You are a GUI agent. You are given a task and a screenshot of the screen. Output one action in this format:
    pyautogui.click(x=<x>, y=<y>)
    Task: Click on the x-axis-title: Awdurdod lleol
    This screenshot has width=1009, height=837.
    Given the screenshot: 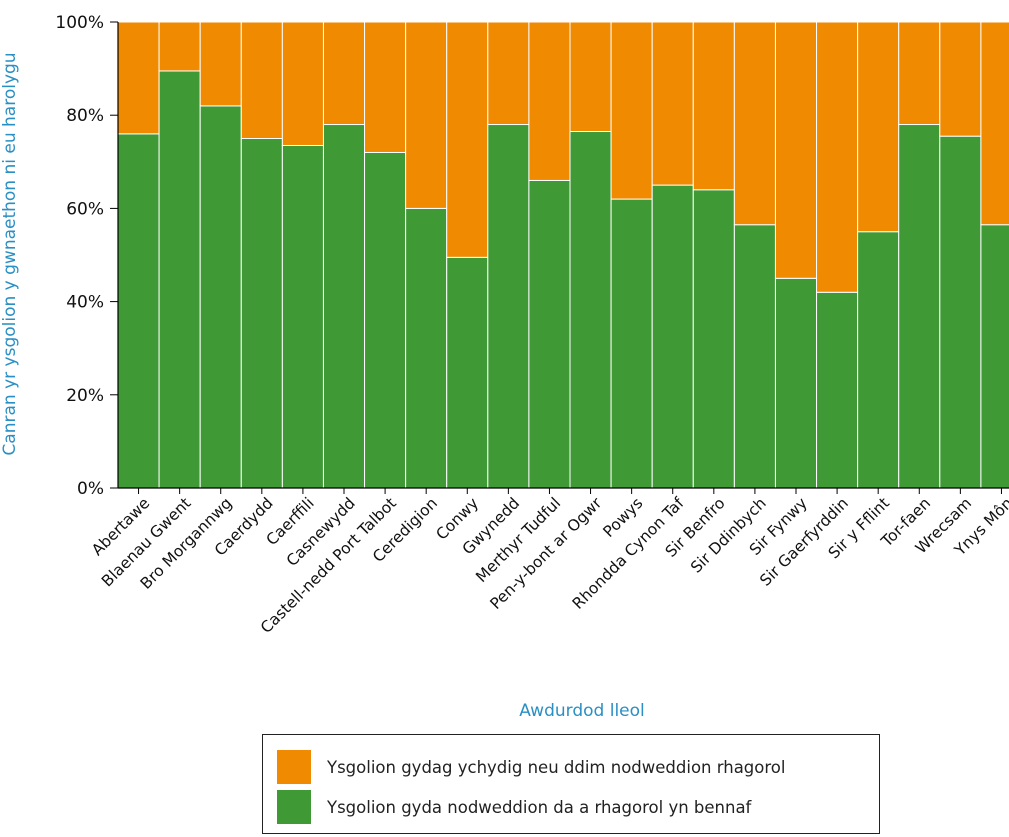 What is the action you would take?
    pyautogui.click(x=582, y=711)
    